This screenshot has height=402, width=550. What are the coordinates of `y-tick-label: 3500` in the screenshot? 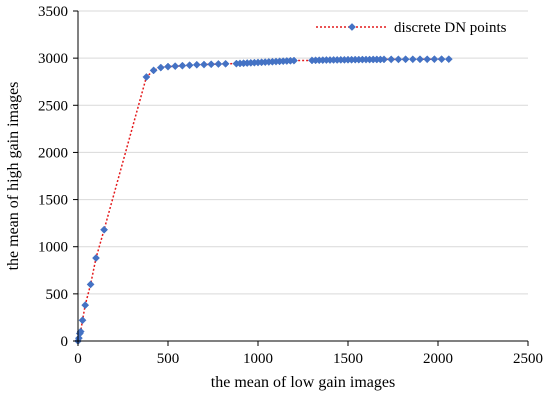 It's located at (53, 12).